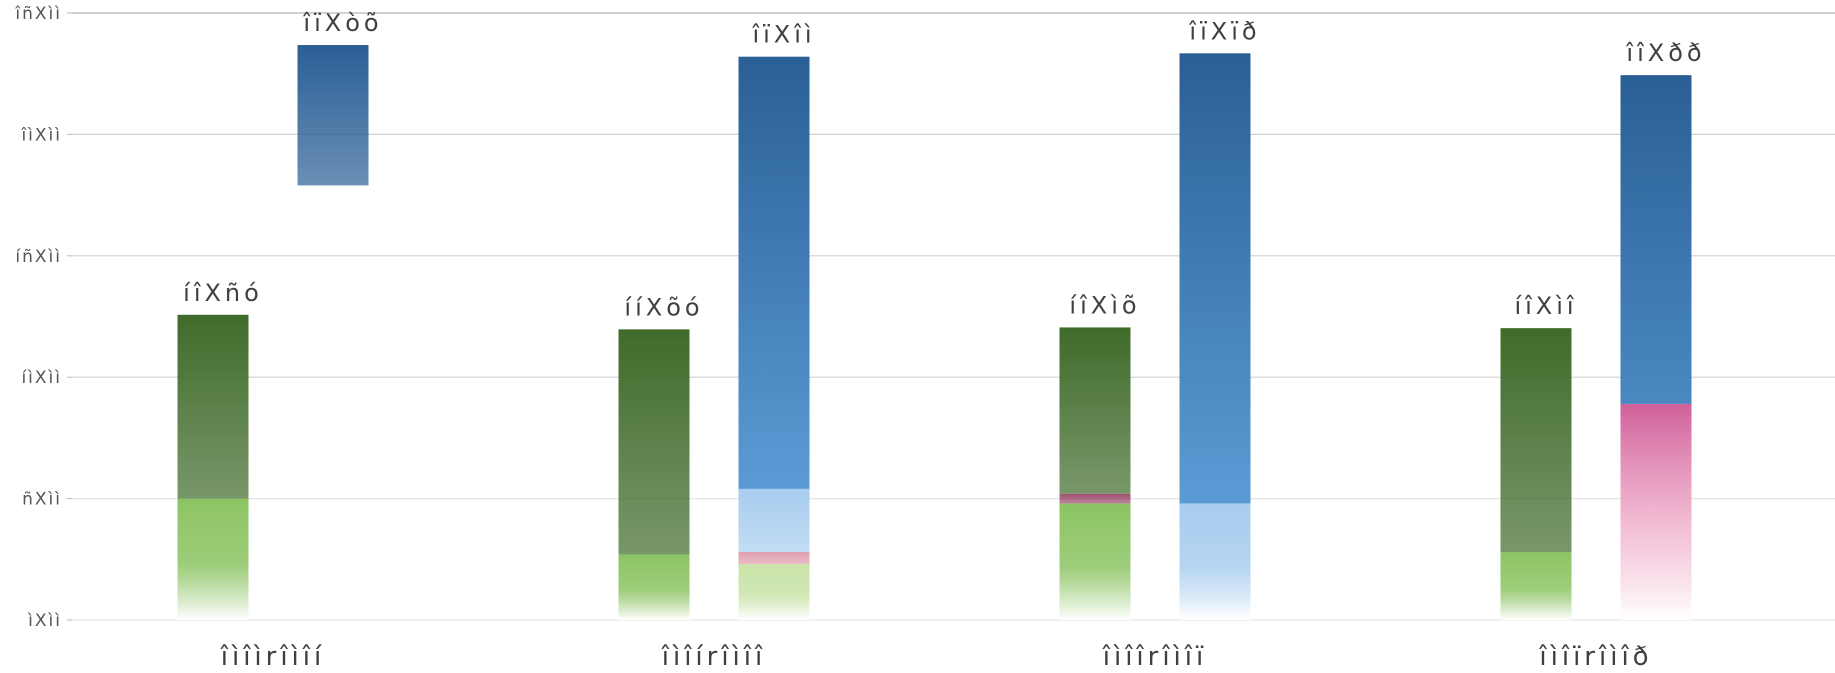  What do you see at coordinates (38, 14) in the screenshot?
I see `y-tick-label: îñXìì` at bounding box center [38, 14].